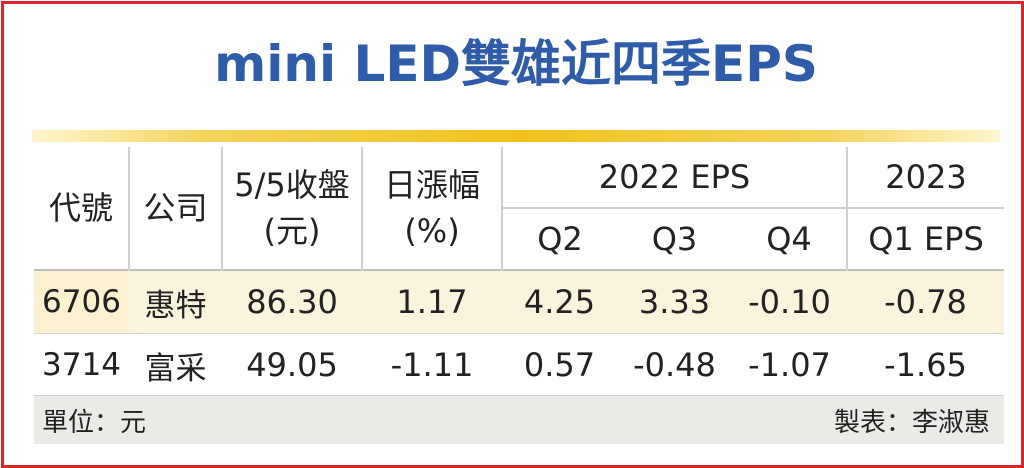  Describe the element at coordinates (175, 364) in the screenshot. I see `cell-company: 富采` at that location.